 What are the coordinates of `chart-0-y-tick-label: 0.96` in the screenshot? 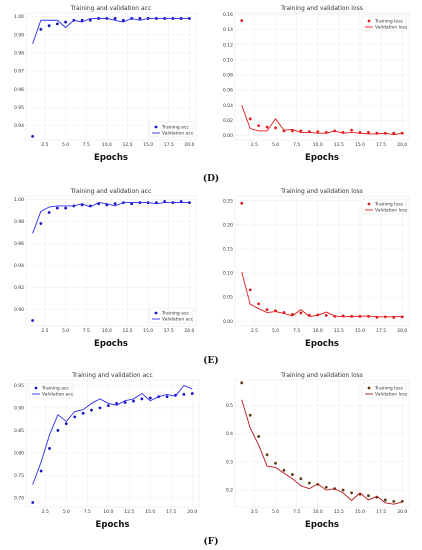 It's located at (19, 90).